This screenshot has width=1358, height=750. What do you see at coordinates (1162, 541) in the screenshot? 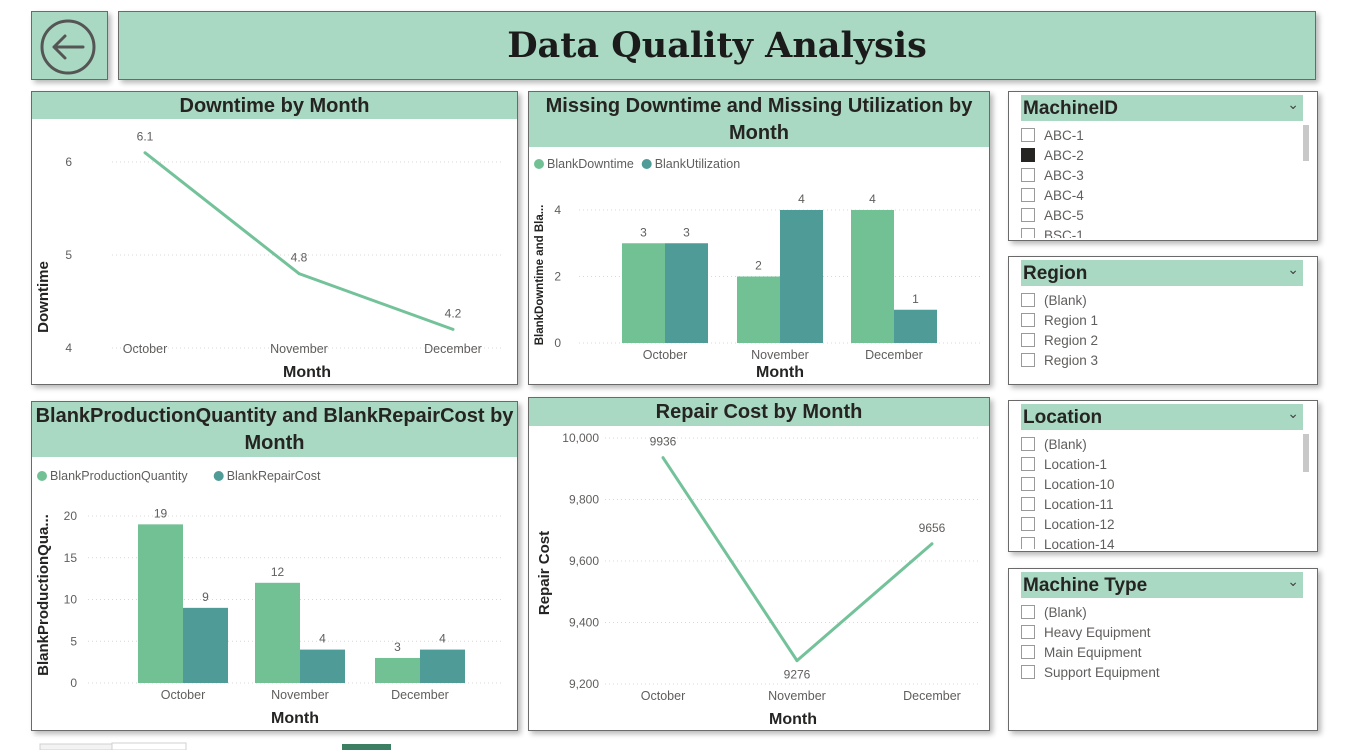
I see `slicer-option: Location-14` at bounding box center [1162, 541].